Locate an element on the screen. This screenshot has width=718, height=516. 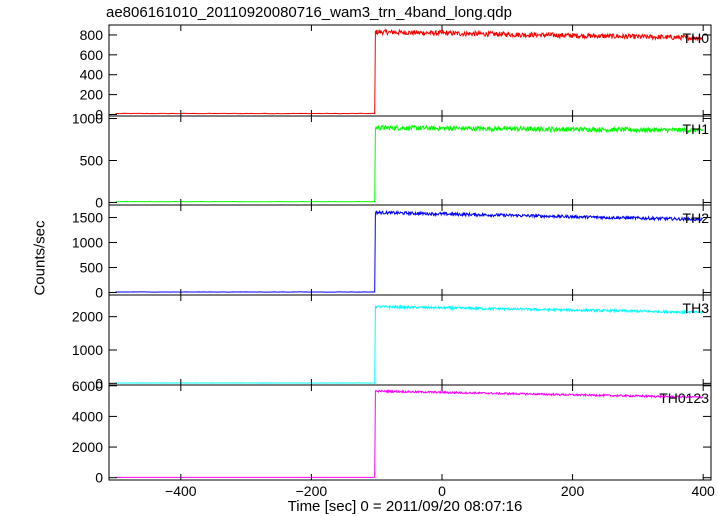
x-tick-label: 400 is located at coordinates (703, 491).